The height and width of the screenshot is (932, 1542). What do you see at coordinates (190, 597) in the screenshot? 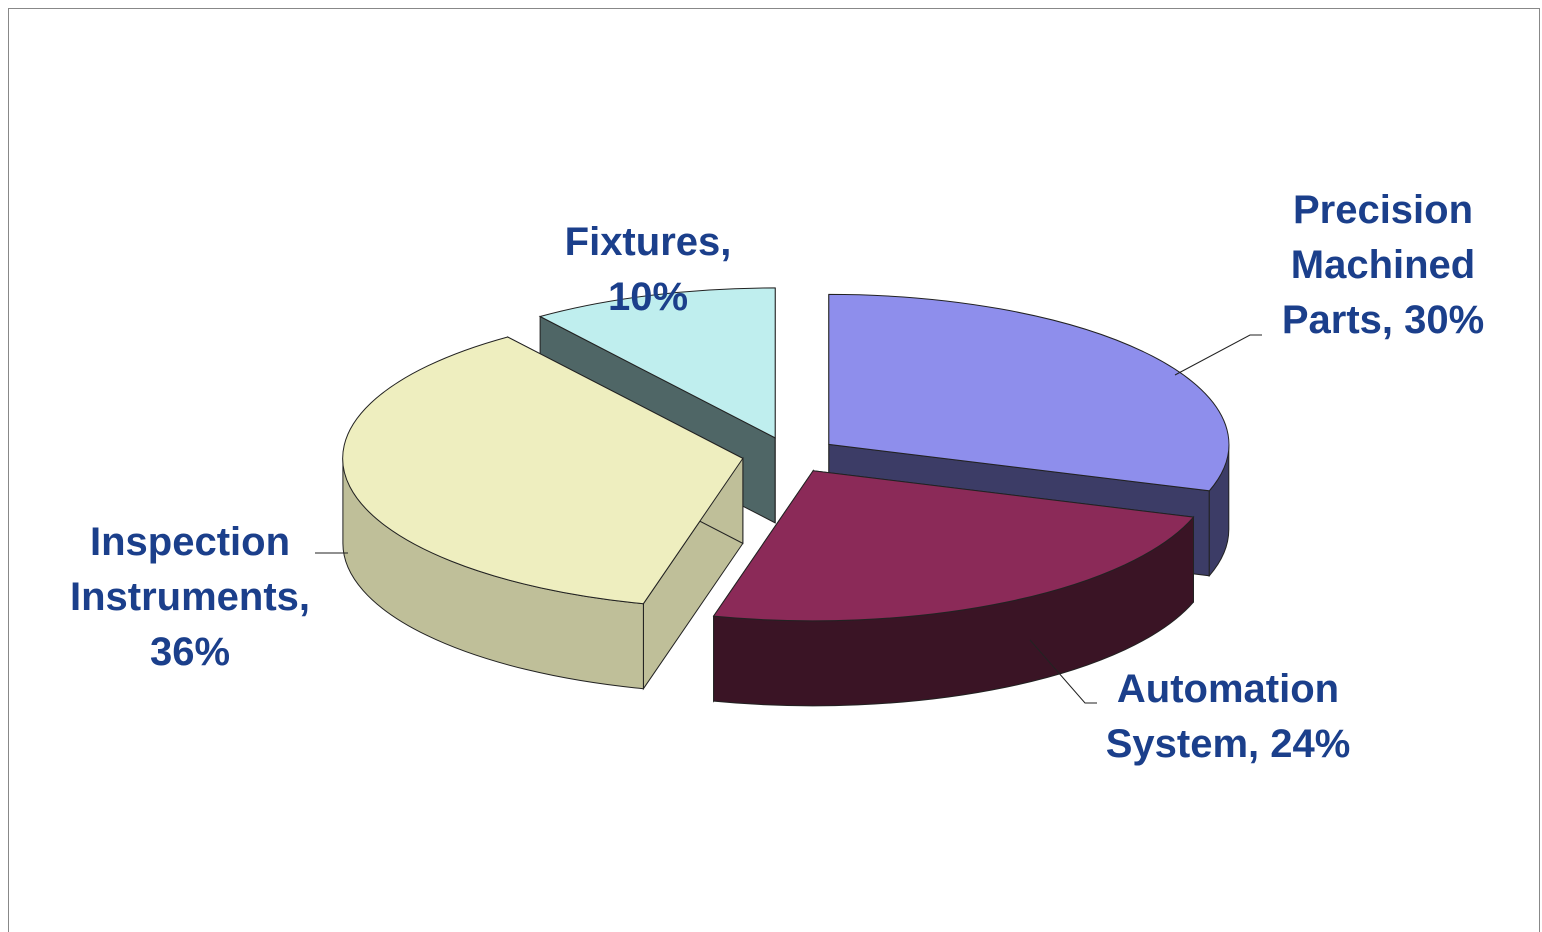
I see `data-label: Inspection Instruments, 36%` at bounding box center [190, 597].